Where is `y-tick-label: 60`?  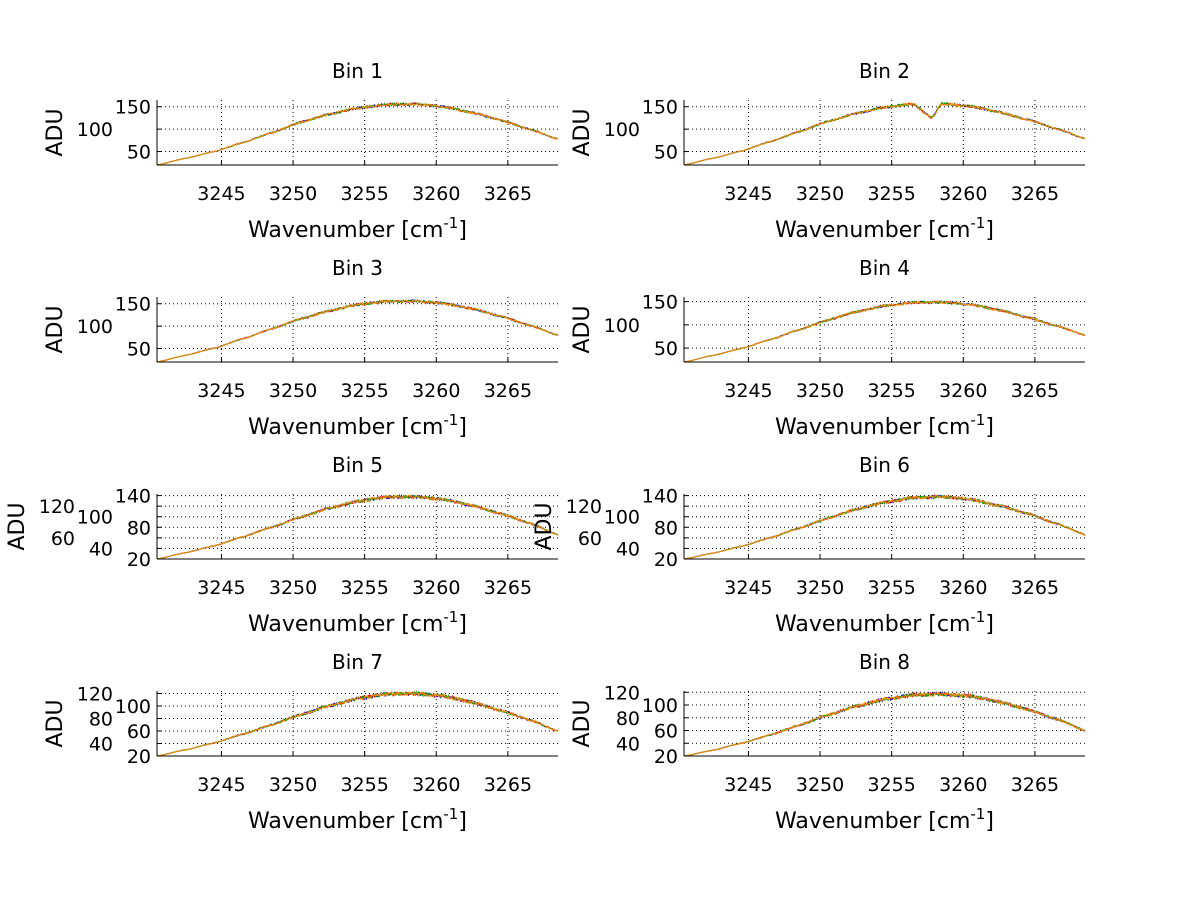 y-tick-label: 60 is located at coordinates (590, 539).